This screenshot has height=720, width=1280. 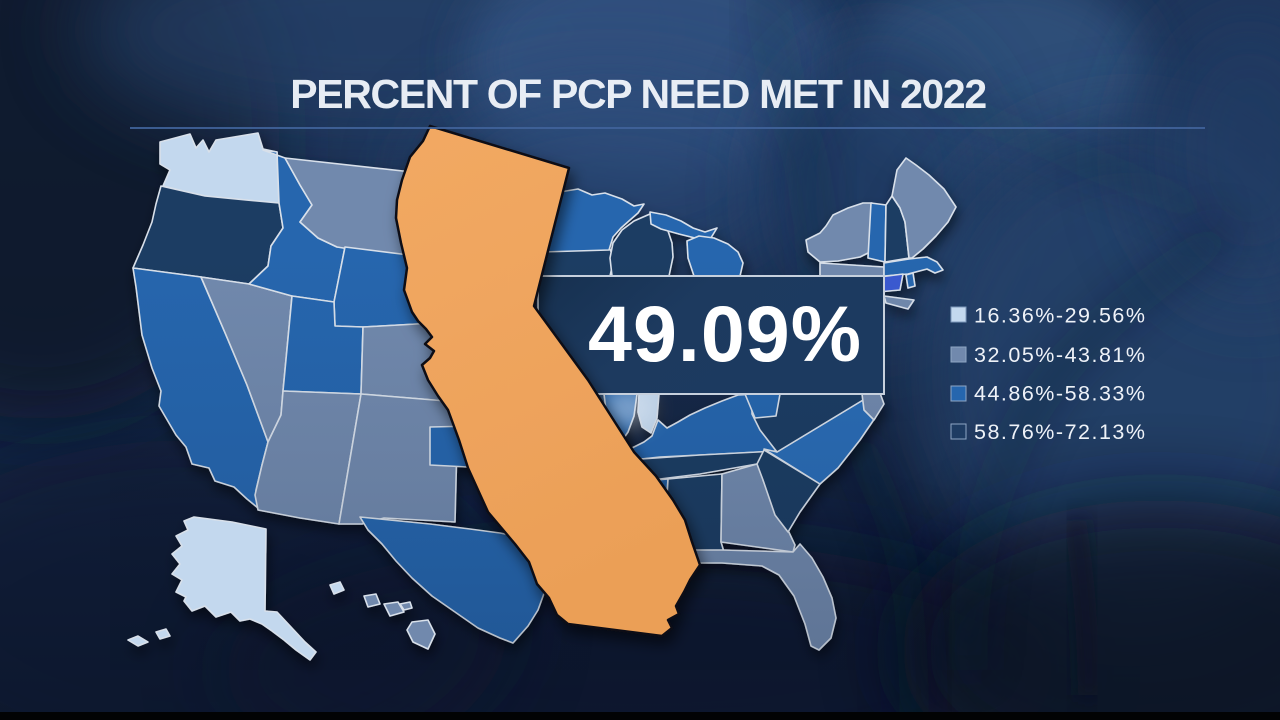 What do you see at coordinates (1060, 394) in the screenshot?
I see `svg-text: 44.86%-58.33%` at bounding box center [1060, 394].